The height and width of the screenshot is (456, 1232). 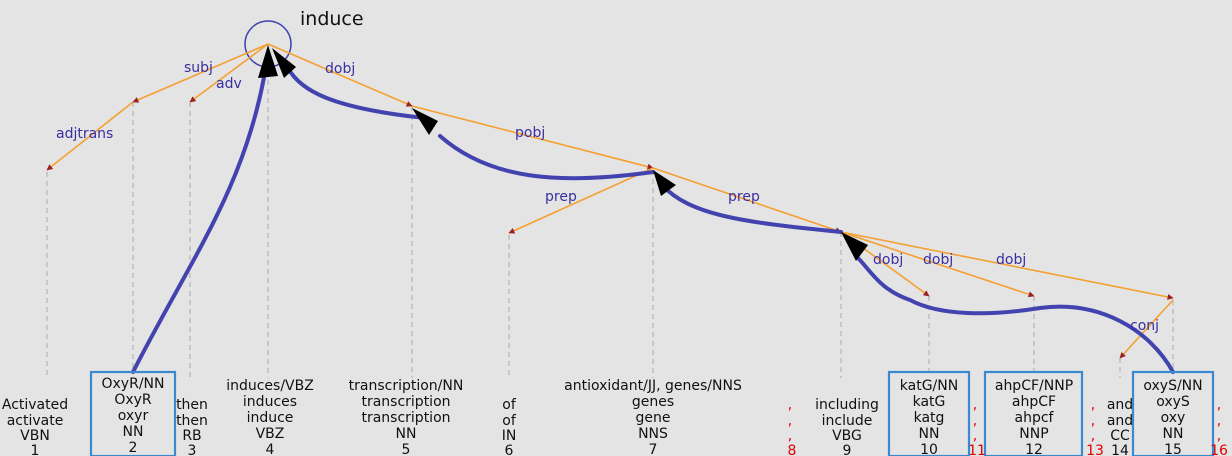 I want to click on edge-dobj-ahpcf, so click(x=937, y=264).